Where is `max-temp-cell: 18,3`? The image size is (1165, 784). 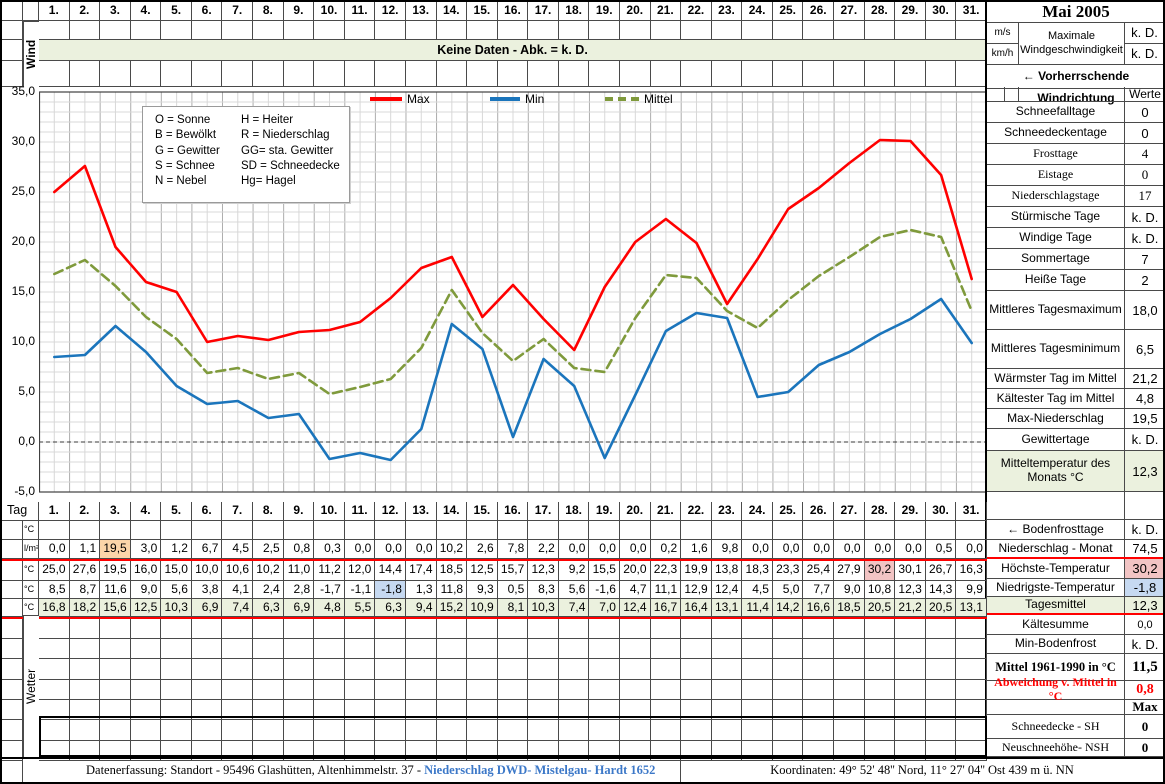 max-temp-cell: 18,3 is located at coordinates (757, 571).